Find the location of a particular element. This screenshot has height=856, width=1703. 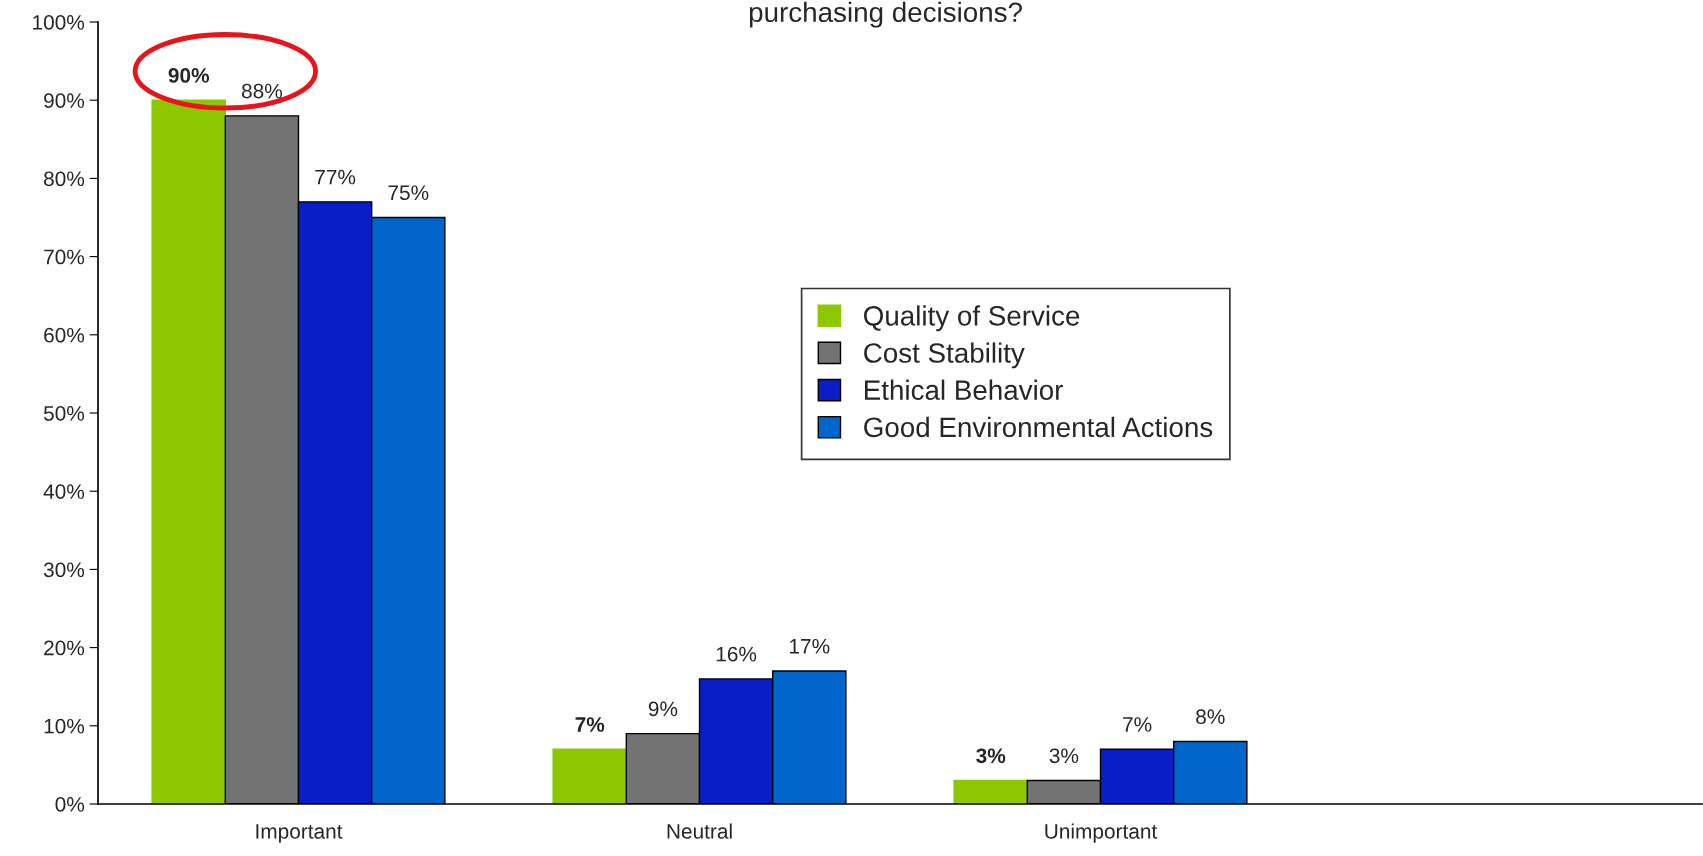

y-tick-label: 60% is located at coordinates (64, 335).